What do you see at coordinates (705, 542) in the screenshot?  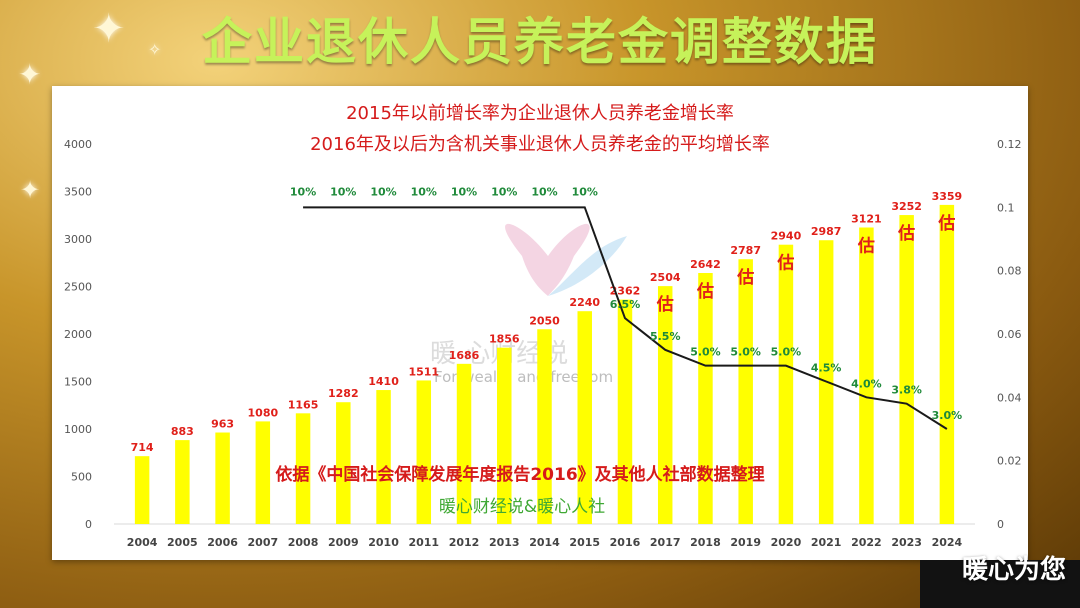 I see `x-tick-label: 2018` at bounding box center [705, 542].